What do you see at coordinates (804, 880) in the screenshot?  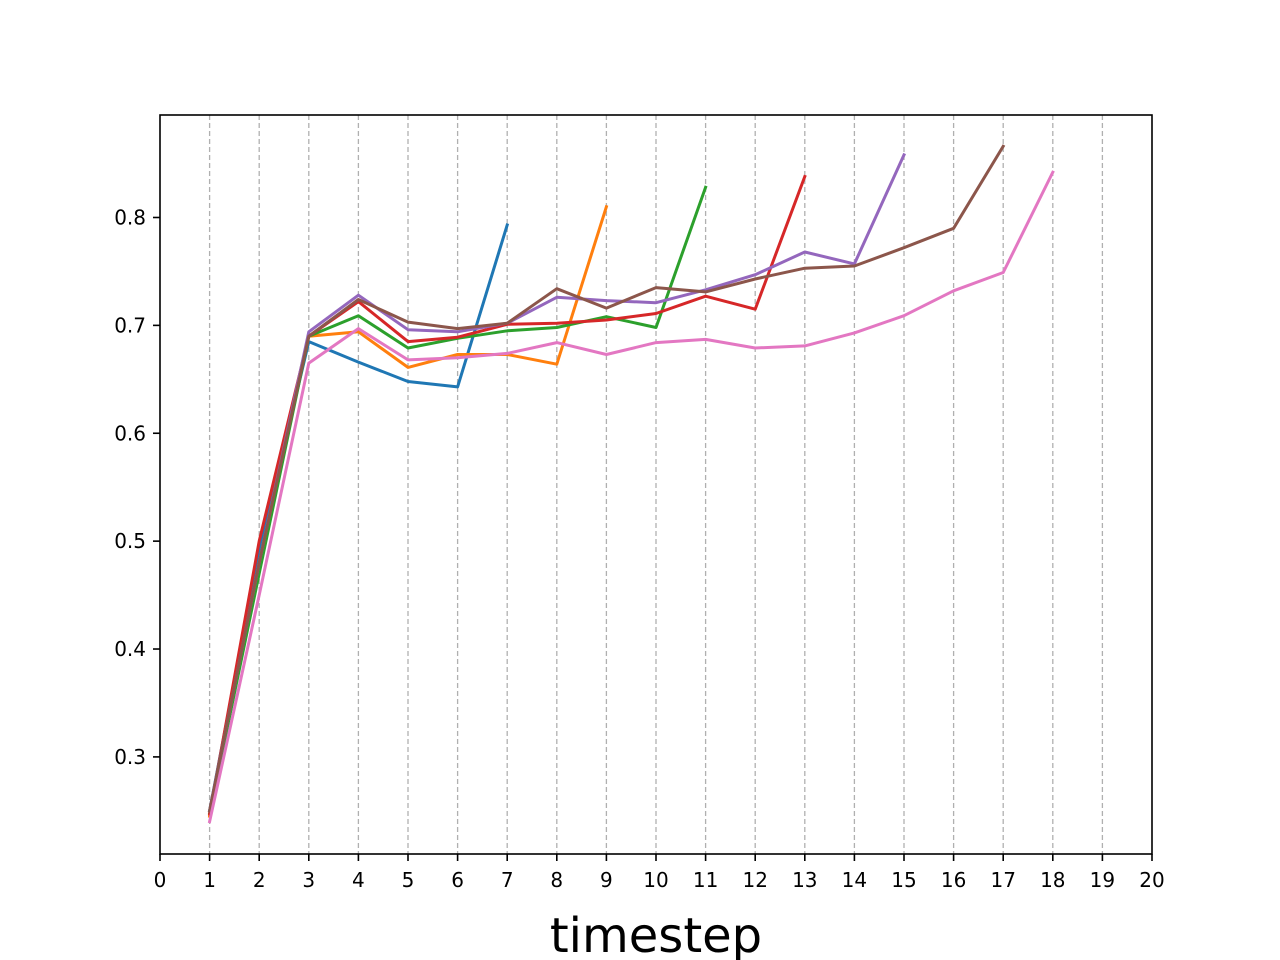 I see `x-tick-label-13: 13` at bounding box center [804, 880].